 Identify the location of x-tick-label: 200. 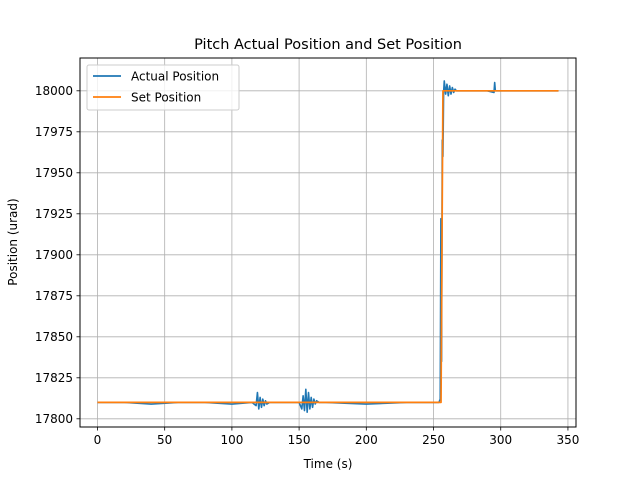
(366, 440).